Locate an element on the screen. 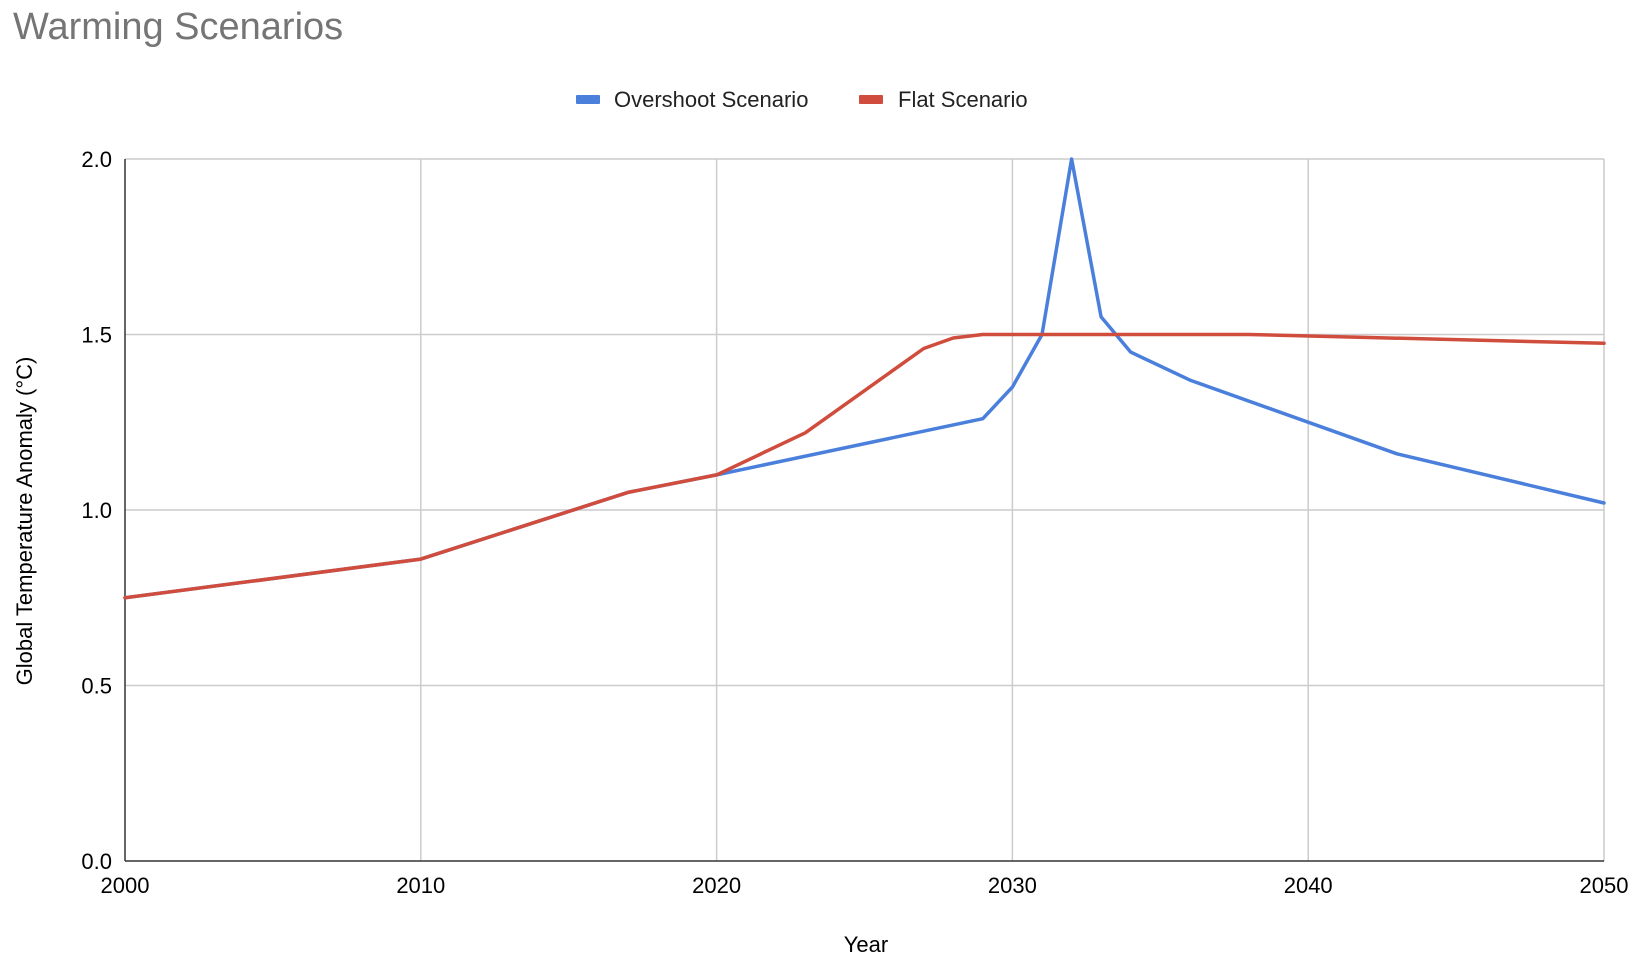  y-tick-labels: 0.0 0.5 1.0 1.5 2.0 is located at coordinates (96, 510).